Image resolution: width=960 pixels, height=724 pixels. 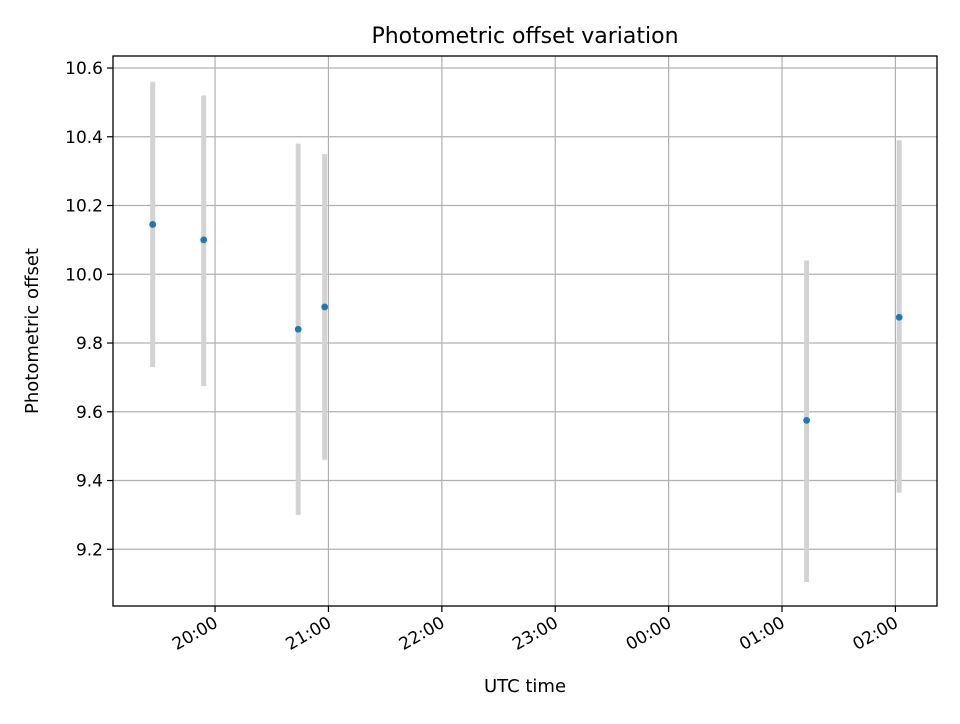 I want to click on x-axis-label: UTC time, so click(x=525, y=686).